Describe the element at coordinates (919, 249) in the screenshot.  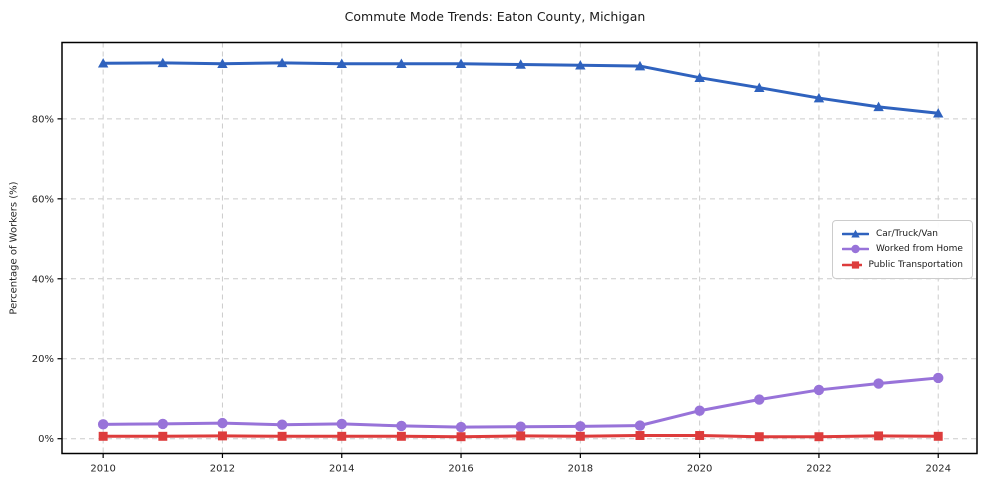
I see `legend-label: Worked from Home` at that location.